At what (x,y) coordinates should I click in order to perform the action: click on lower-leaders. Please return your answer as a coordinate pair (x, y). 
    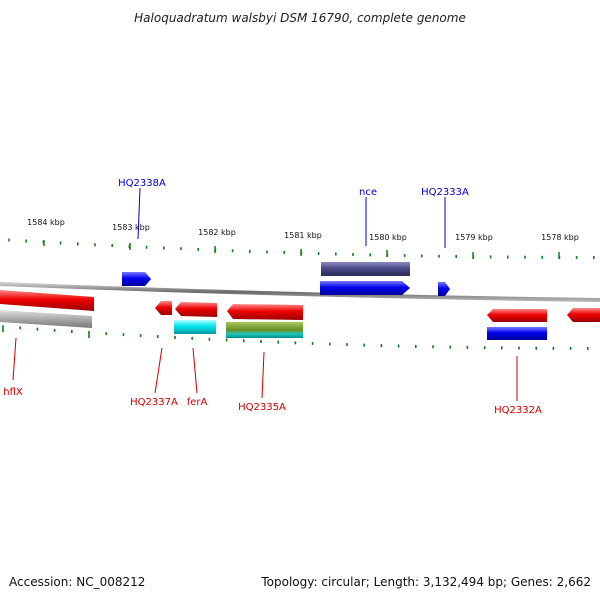
    Looking at the image, I should click on (265, 369).